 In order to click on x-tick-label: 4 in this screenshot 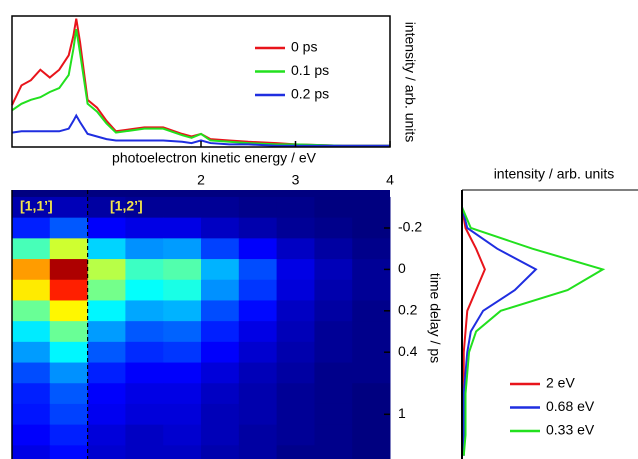, I will do `click(390, 180)`.